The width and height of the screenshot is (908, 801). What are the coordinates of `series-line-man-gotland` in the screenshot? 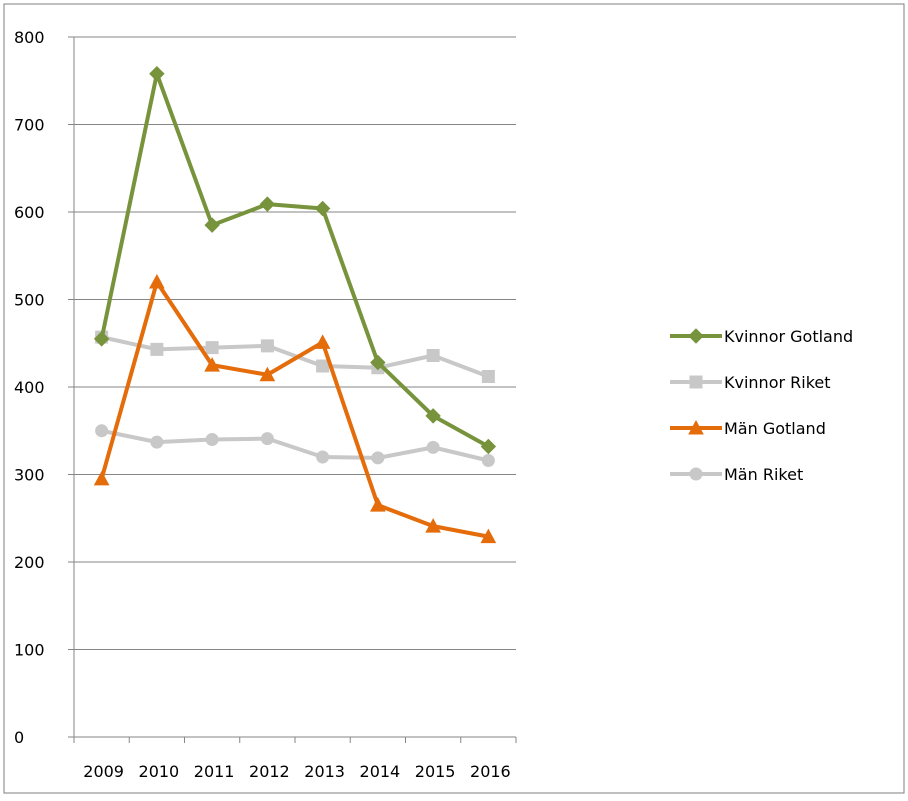 It's located at (295, 409).